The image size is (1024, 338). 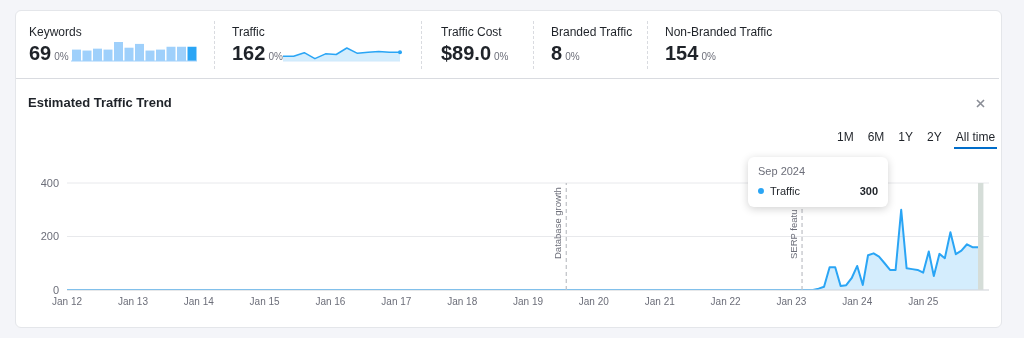 I want to click on x-tick-label: Jan 13, so click(x=133, y=302).